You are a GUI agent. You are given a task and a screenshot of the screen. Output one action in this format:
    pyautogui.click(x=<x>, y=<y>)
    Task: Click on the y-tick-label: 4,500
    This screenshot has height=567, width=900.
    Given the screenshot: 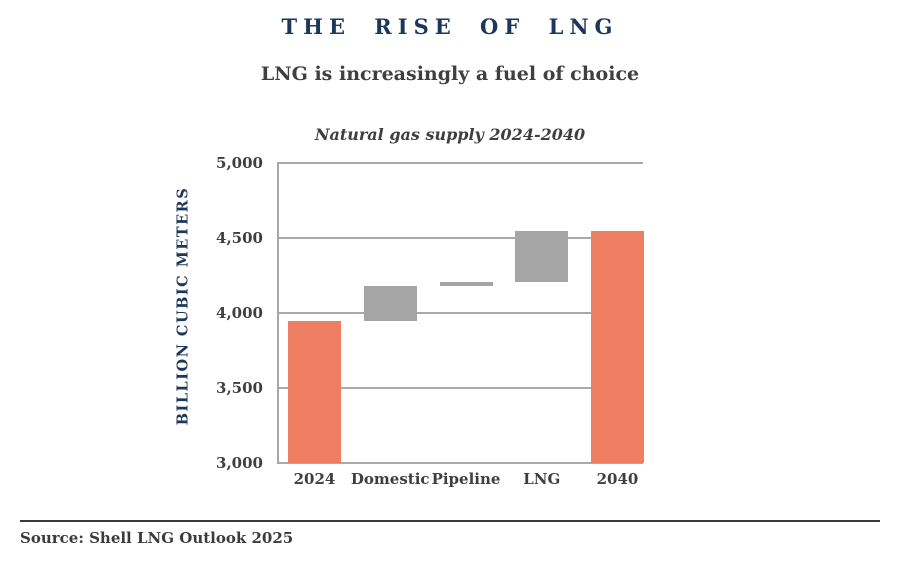 What is the action you would take?
    pyautogui.click(x=239, y=238)
    